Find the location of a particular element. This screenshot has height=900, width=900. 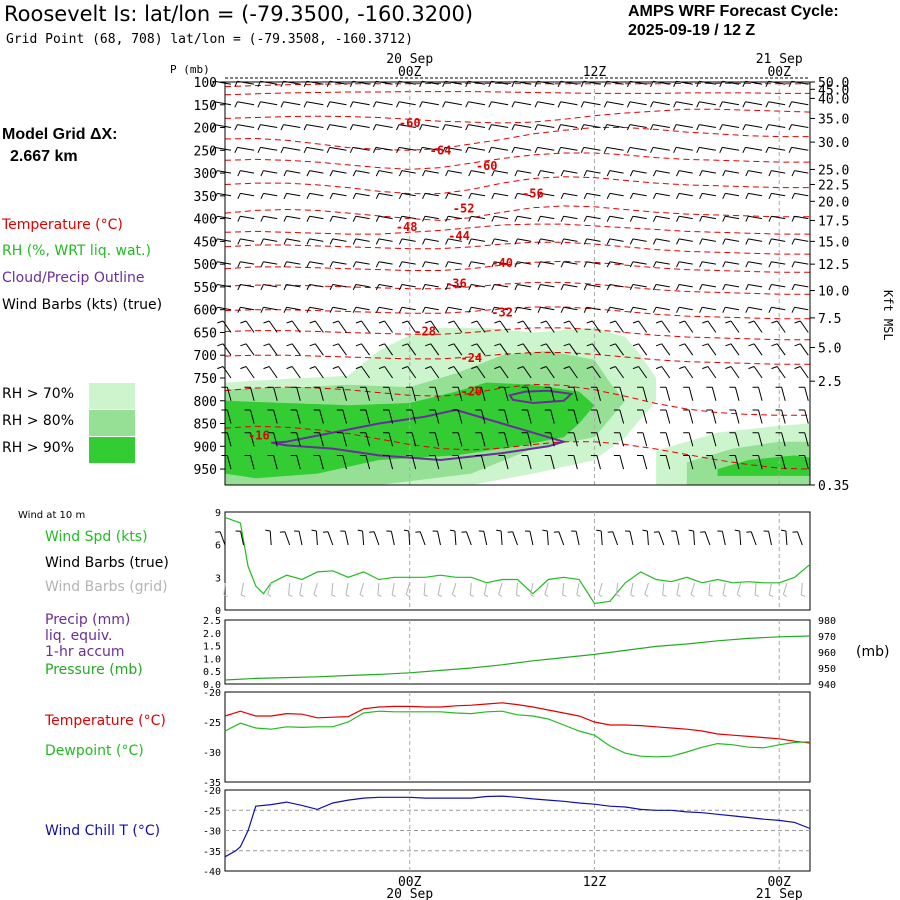

temp_dewpoint-frame is located at coordinates (517, 737).